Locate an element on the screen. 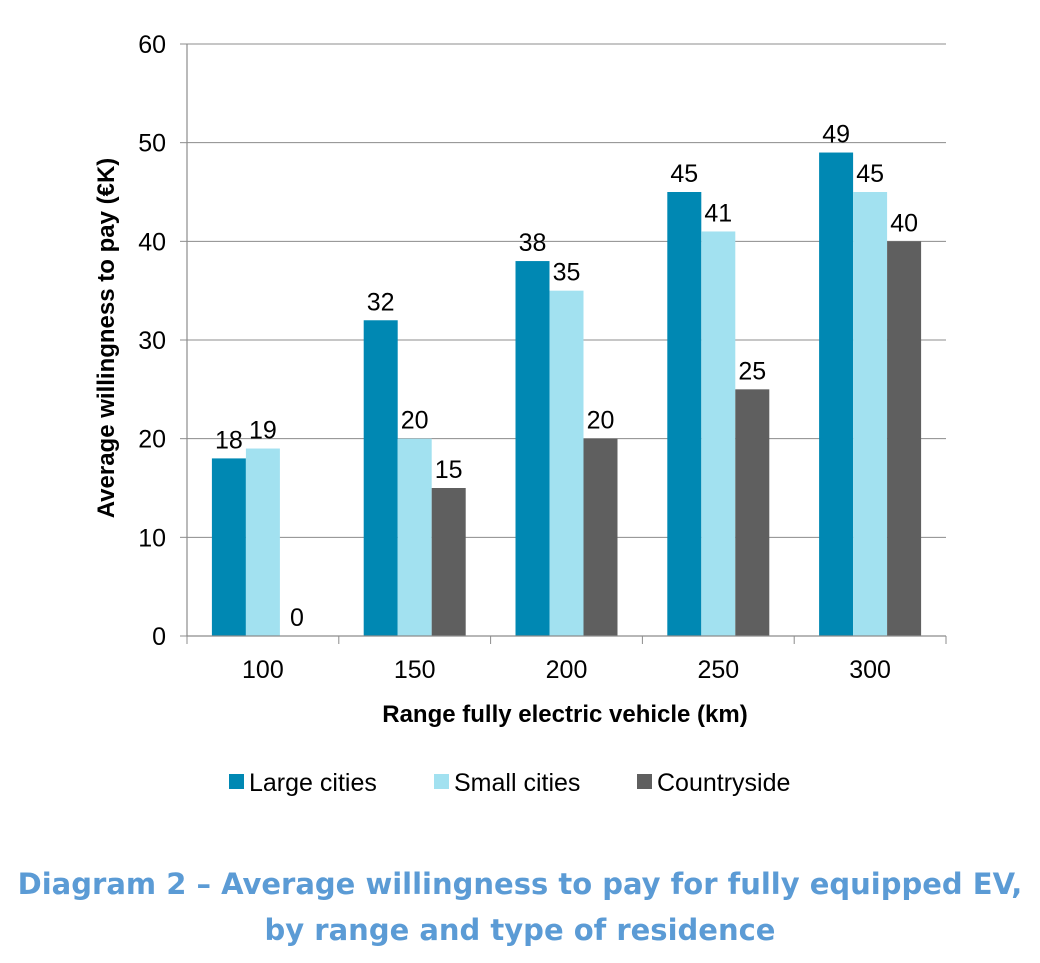 The image size is (1040, 963). legend-label: Large cities is located at coordinates (313, 783).